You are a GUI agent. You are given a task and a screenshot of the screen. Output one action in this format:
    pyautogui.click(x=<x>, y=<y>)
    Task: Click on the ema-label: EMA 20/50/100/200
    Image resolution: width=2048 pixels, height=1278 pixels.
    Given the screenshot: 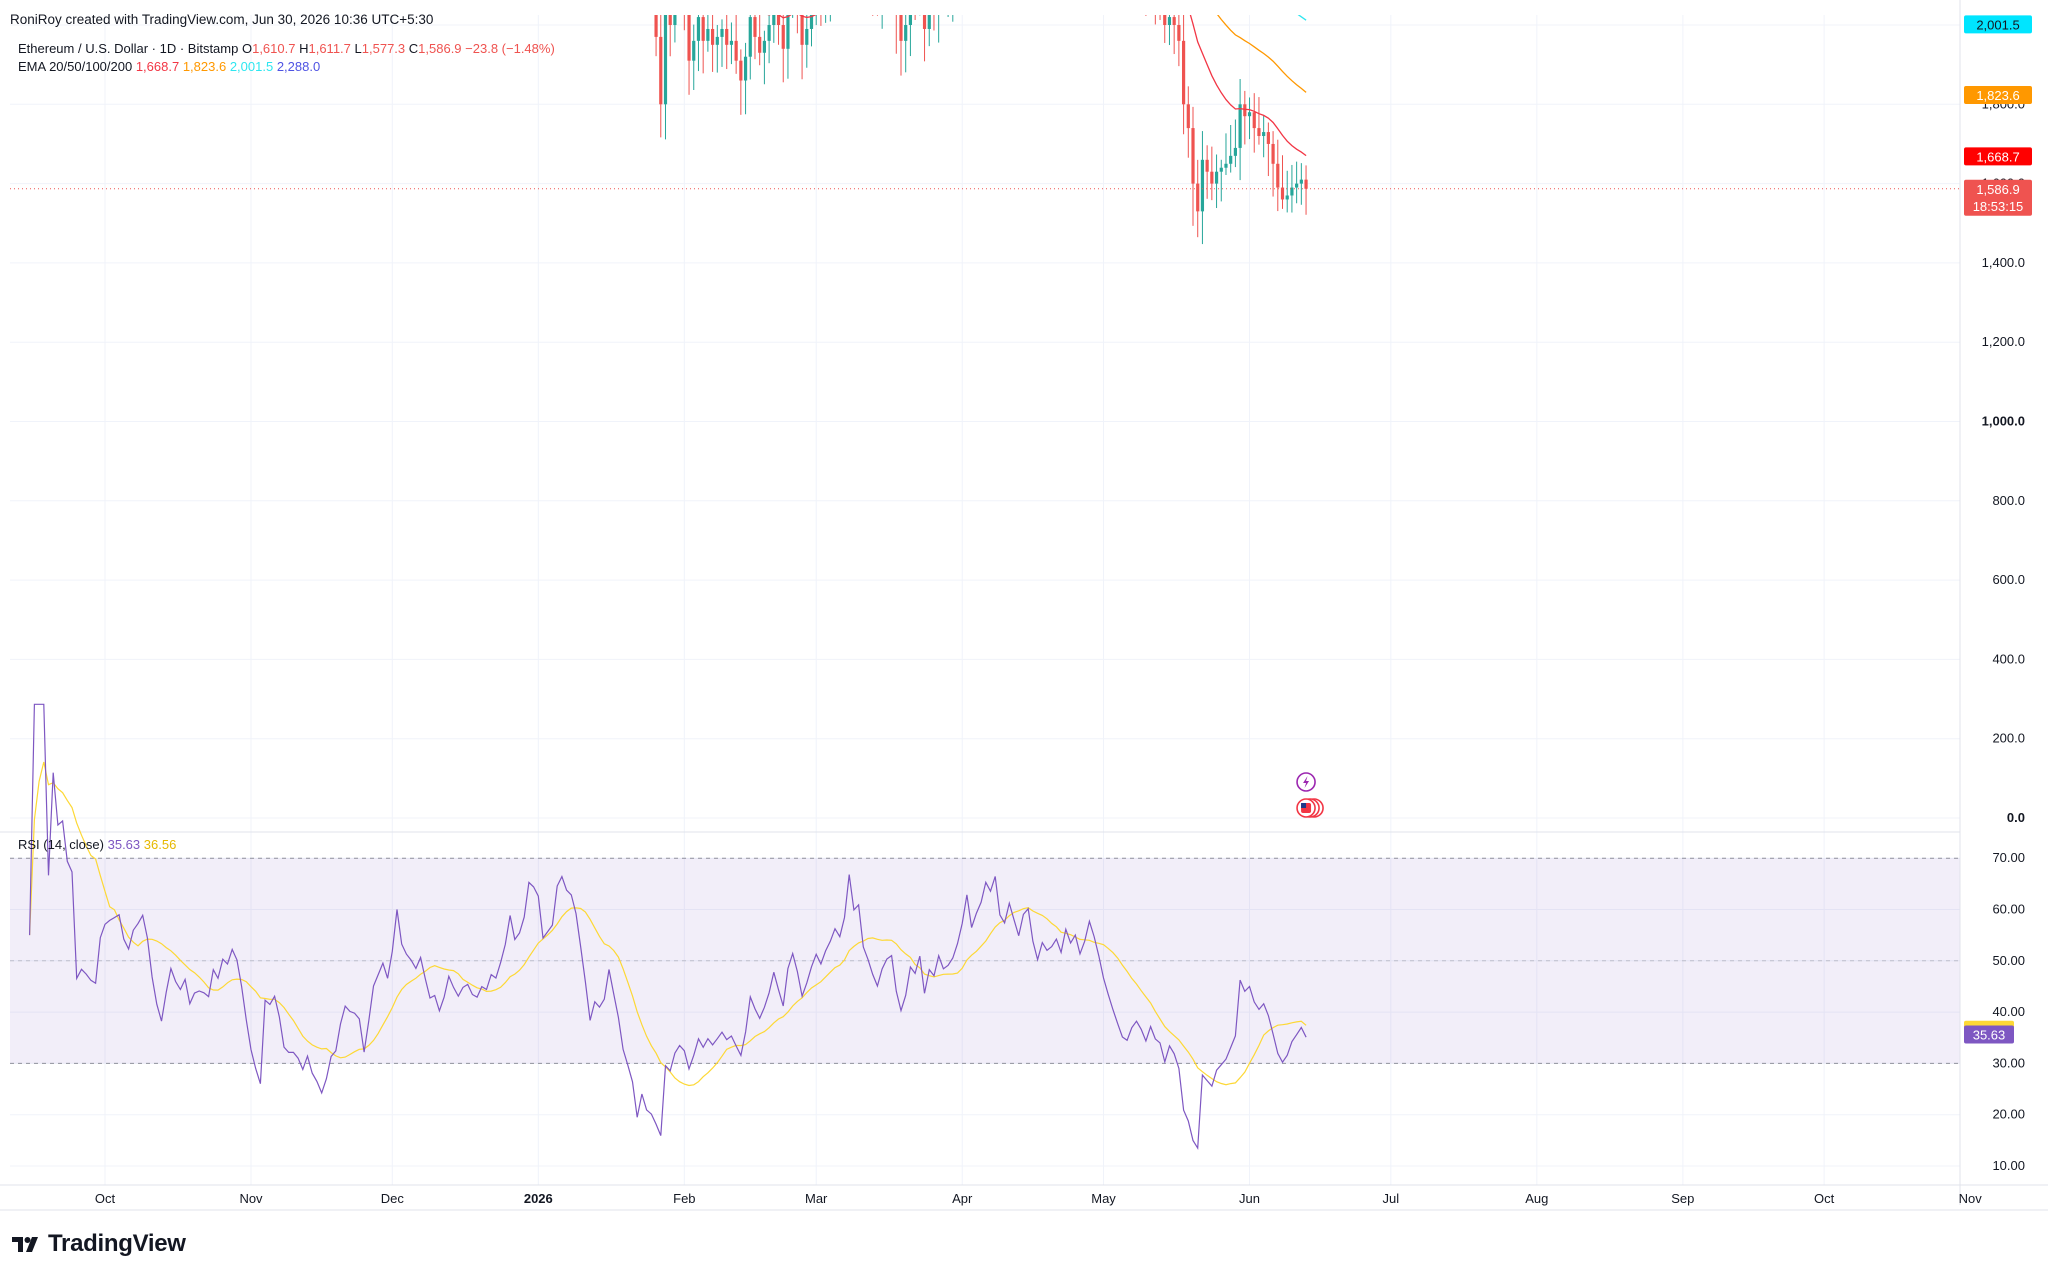 What is the action you would take?
    pyautogui.click(x=75, y=66)
    